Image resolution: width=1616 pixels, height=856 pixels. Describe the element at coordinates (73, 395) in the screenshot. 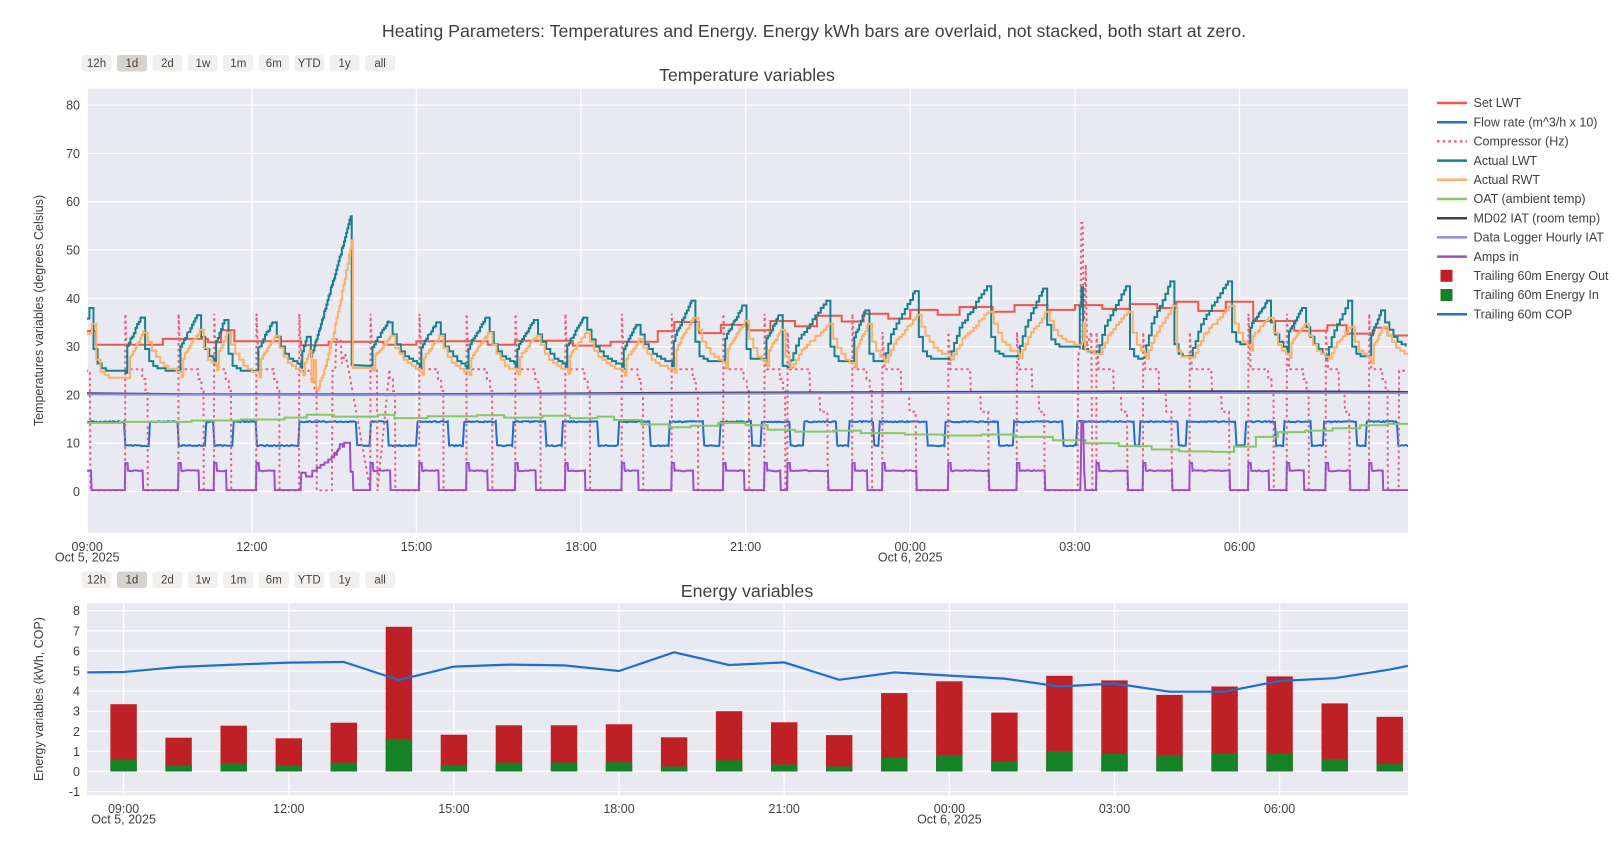

I see `svg-text: 20` at that location.